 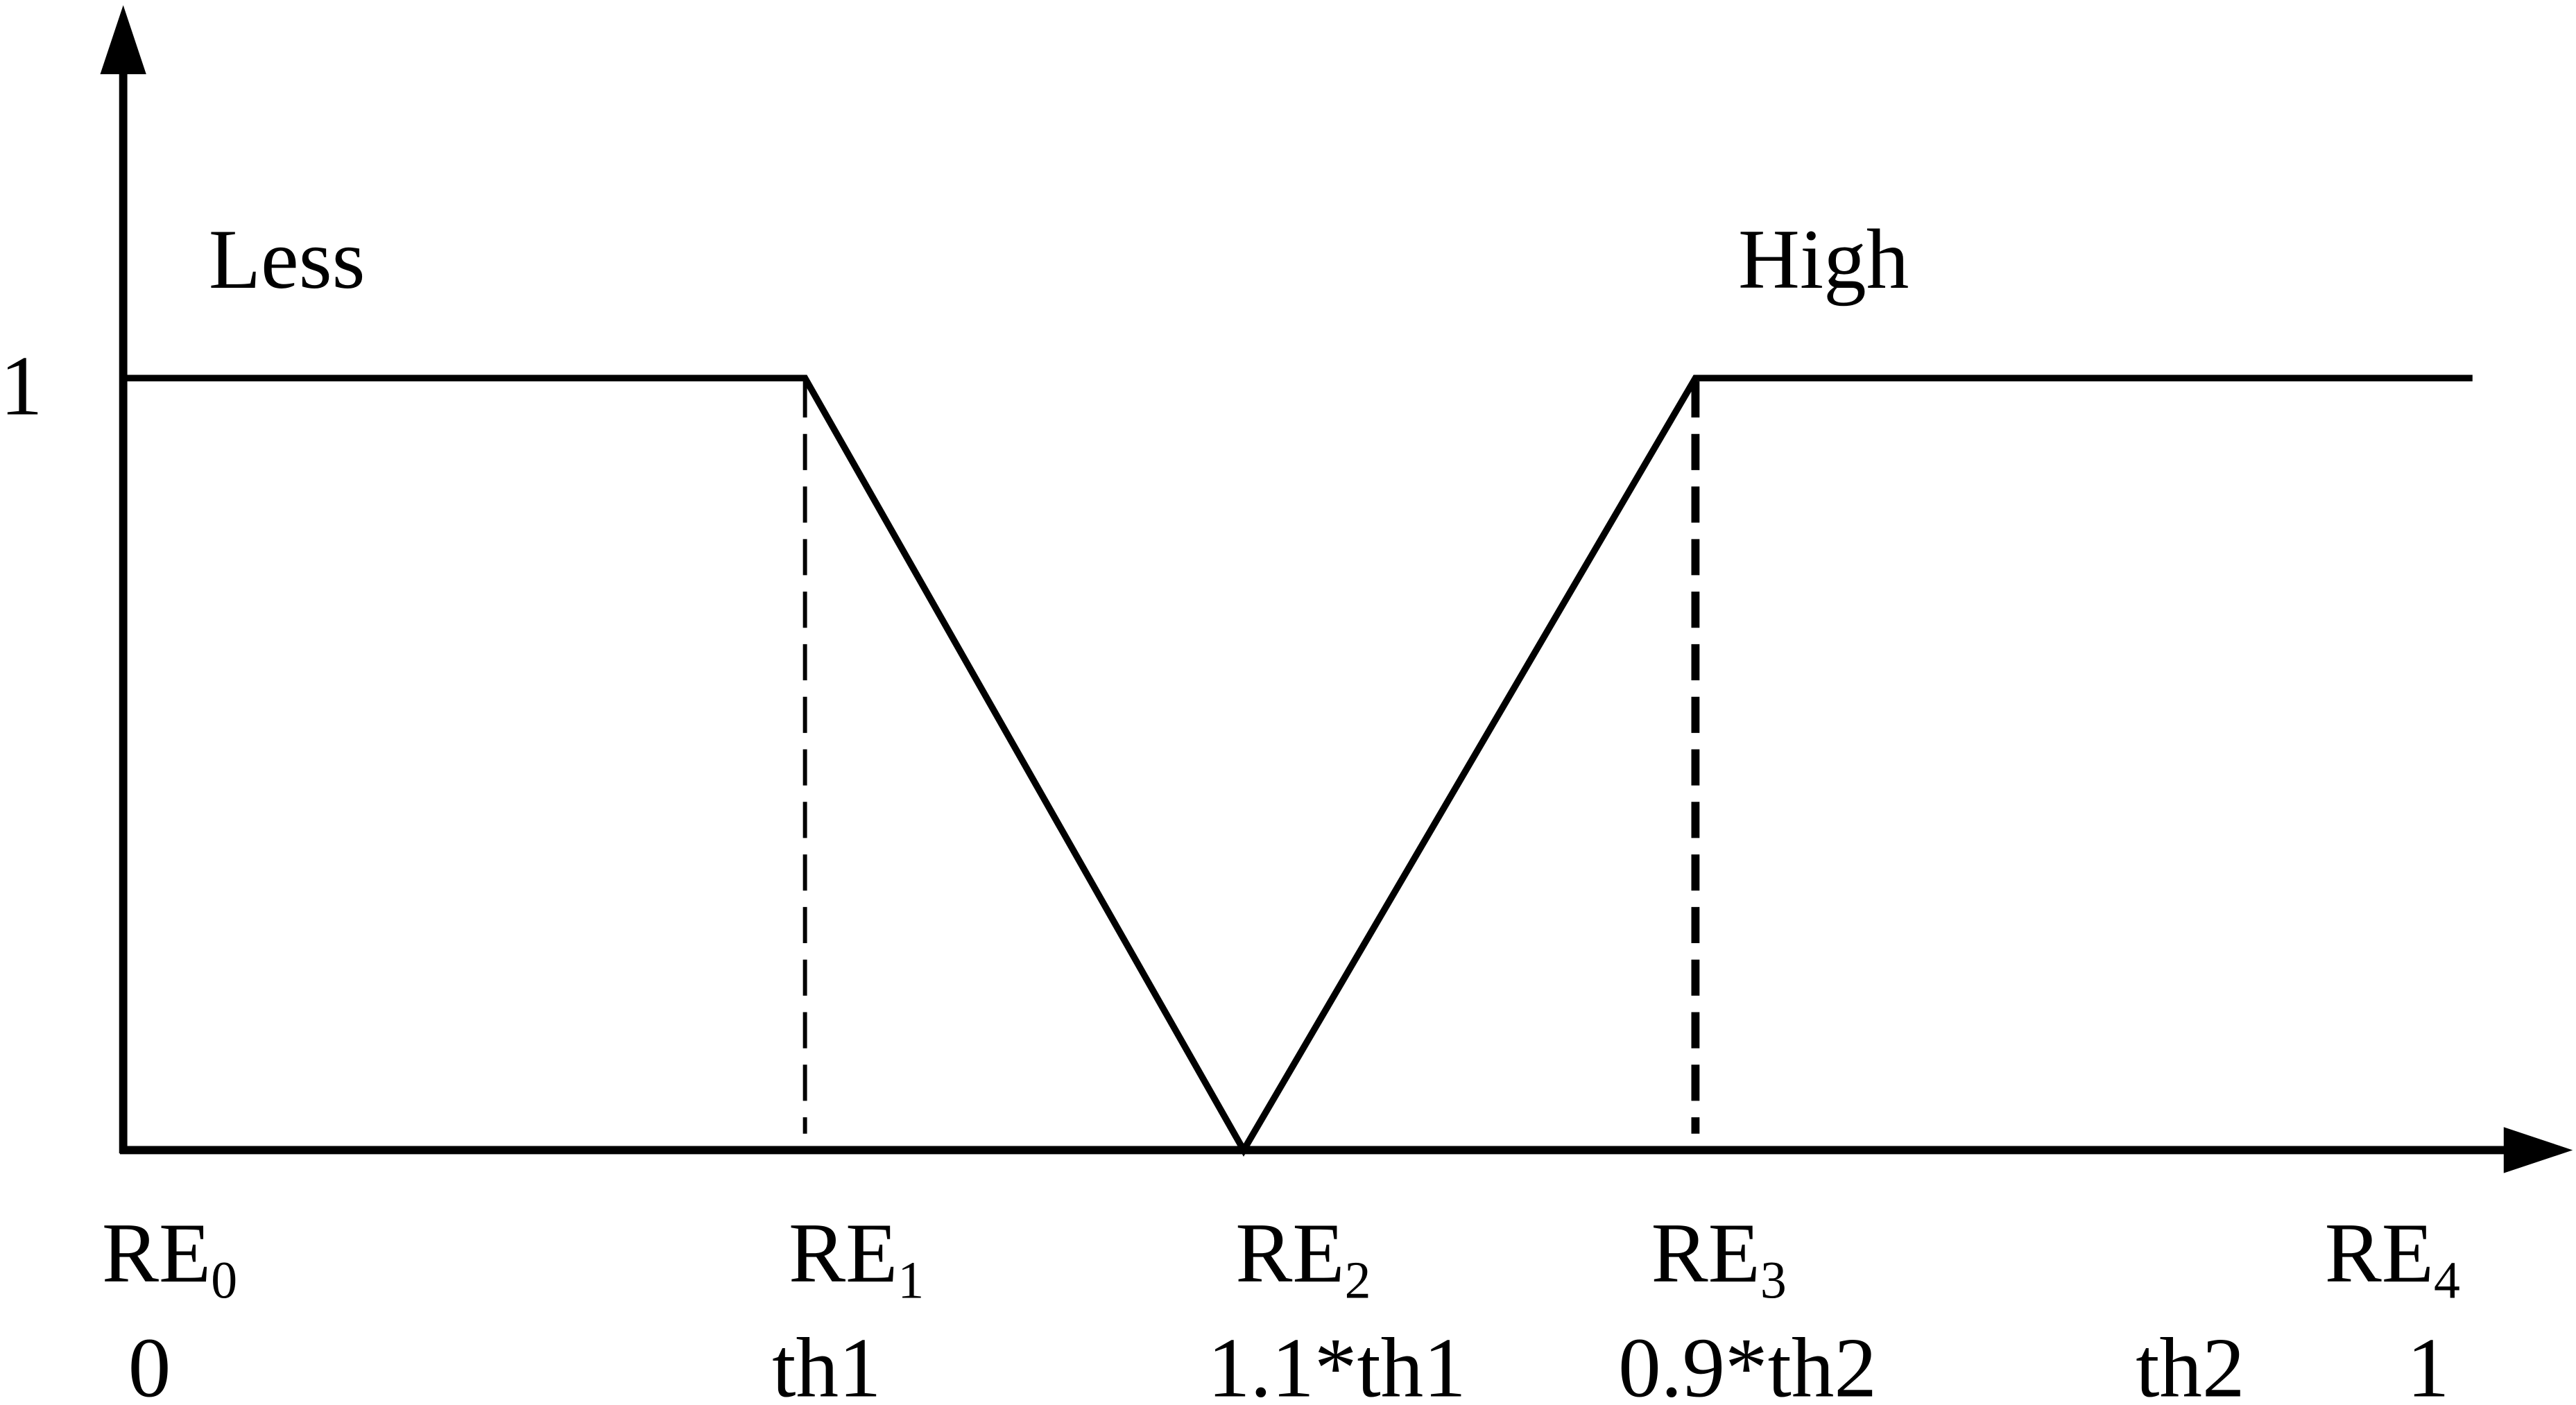 What do you see at coordinates (1823, 259) in the screenshot?
I see `high-label: High` at bounding box center [1823, 259].